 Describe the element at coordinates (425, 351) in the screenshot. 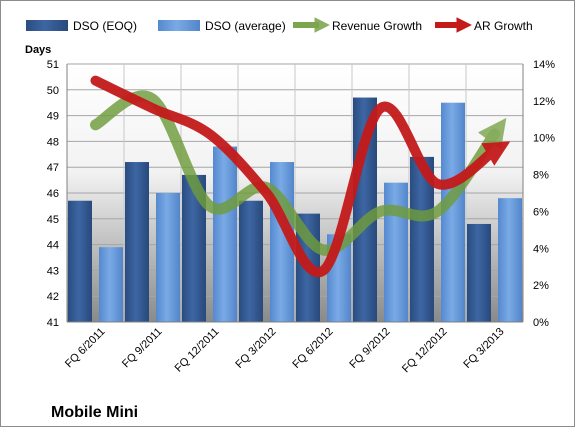

I see `x-tick-6: FQ 12/2012` at that location.